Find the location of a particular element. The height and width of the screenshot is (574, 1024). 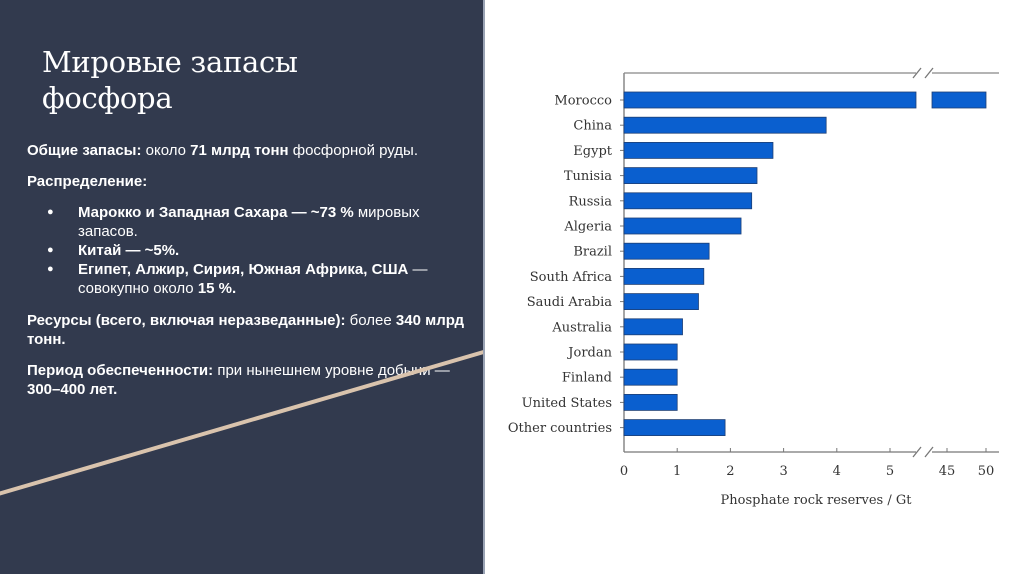

distribution-label: Распределение: is located at coordinates (87, 181).